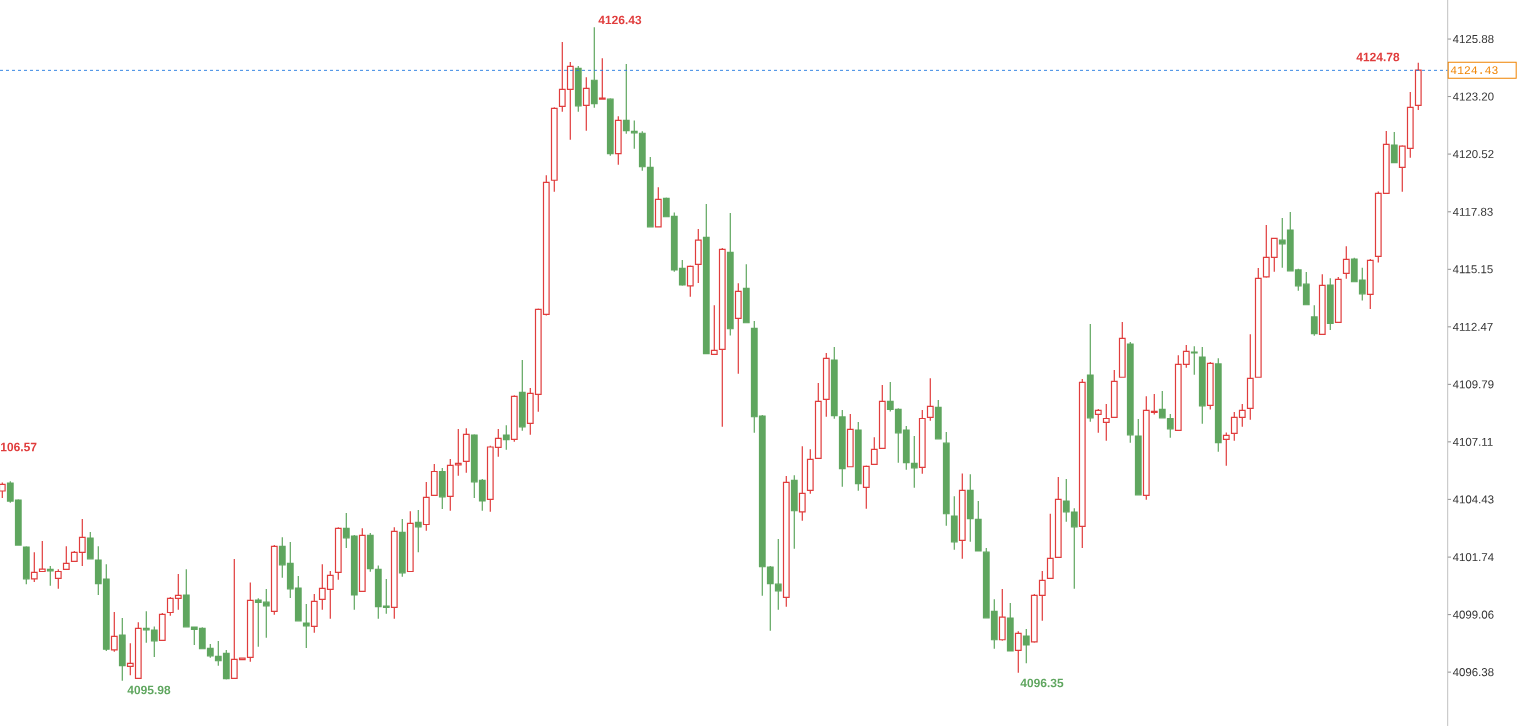 The image size is (1529, 726). I want to click on y-tick-label: 4117.83, so click(1472, 211).